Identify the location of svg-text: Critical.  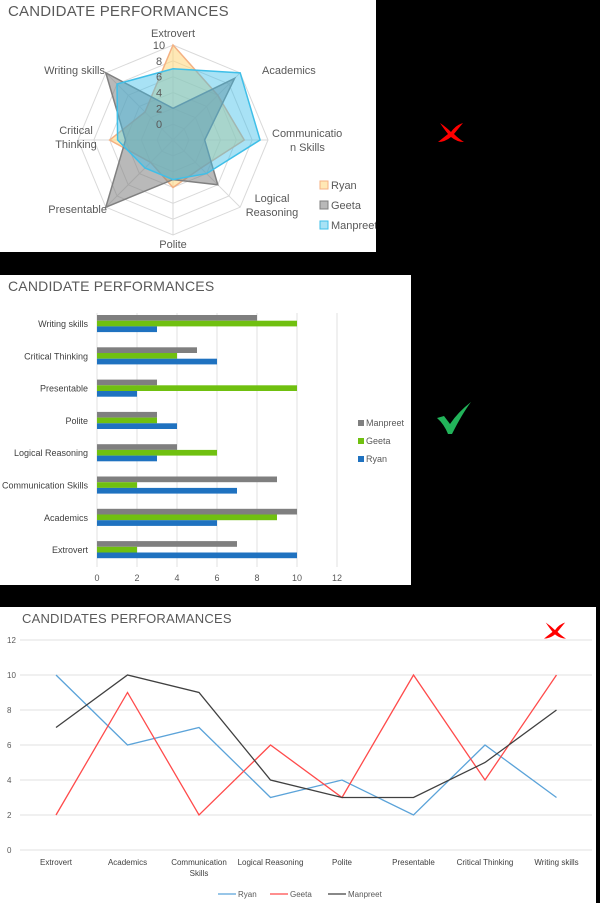
(76, 131).